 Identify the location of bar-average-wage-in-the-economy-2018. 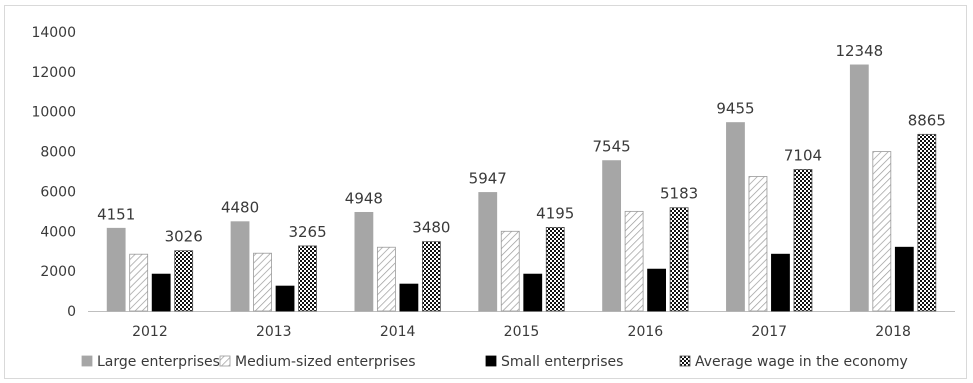
(927, 222).